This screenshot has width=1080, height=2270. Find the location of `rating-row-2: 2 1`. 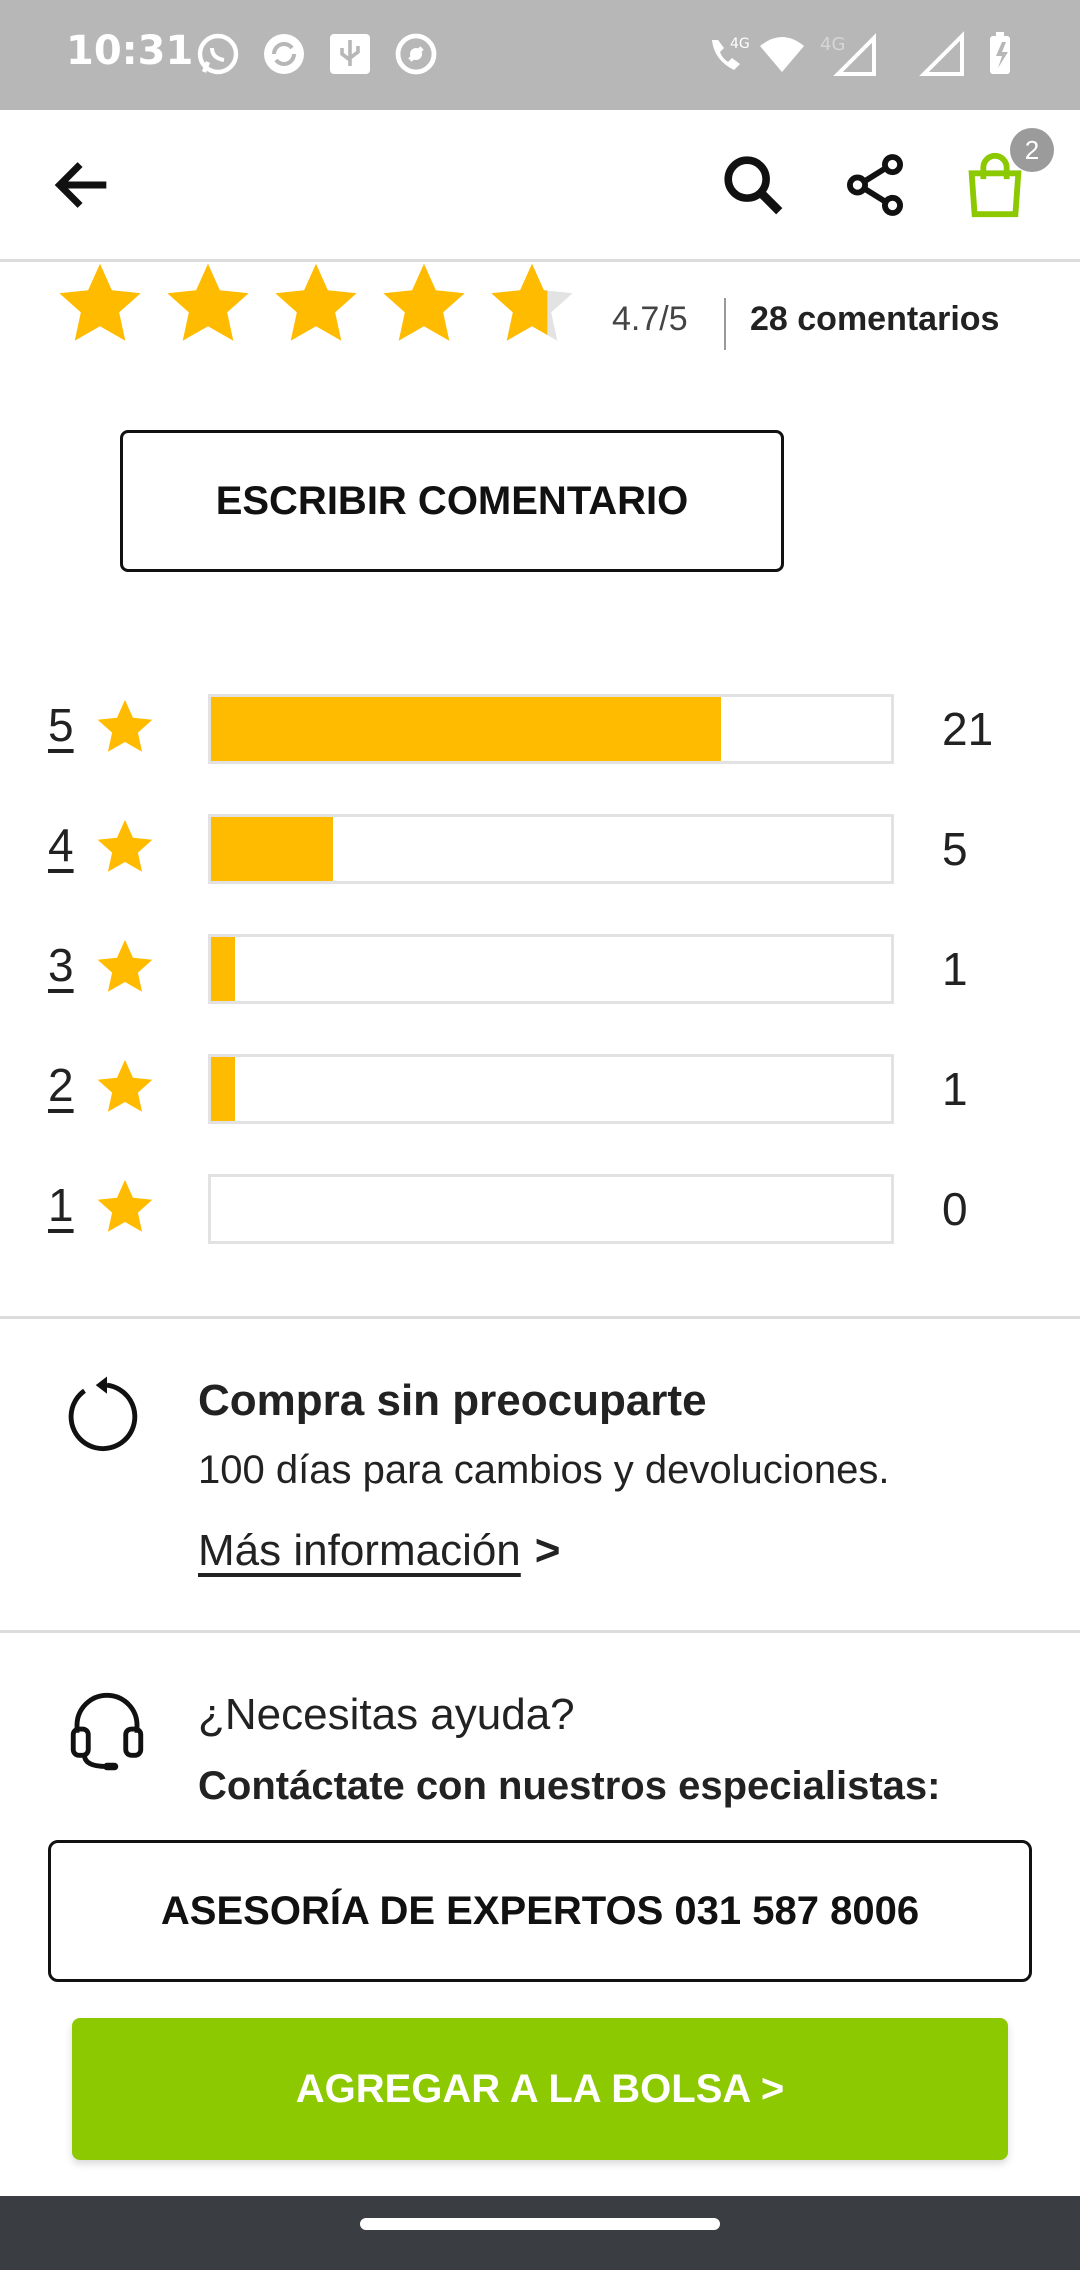

rating-row-2: 2 1 is located at coordinates (540, 1090).